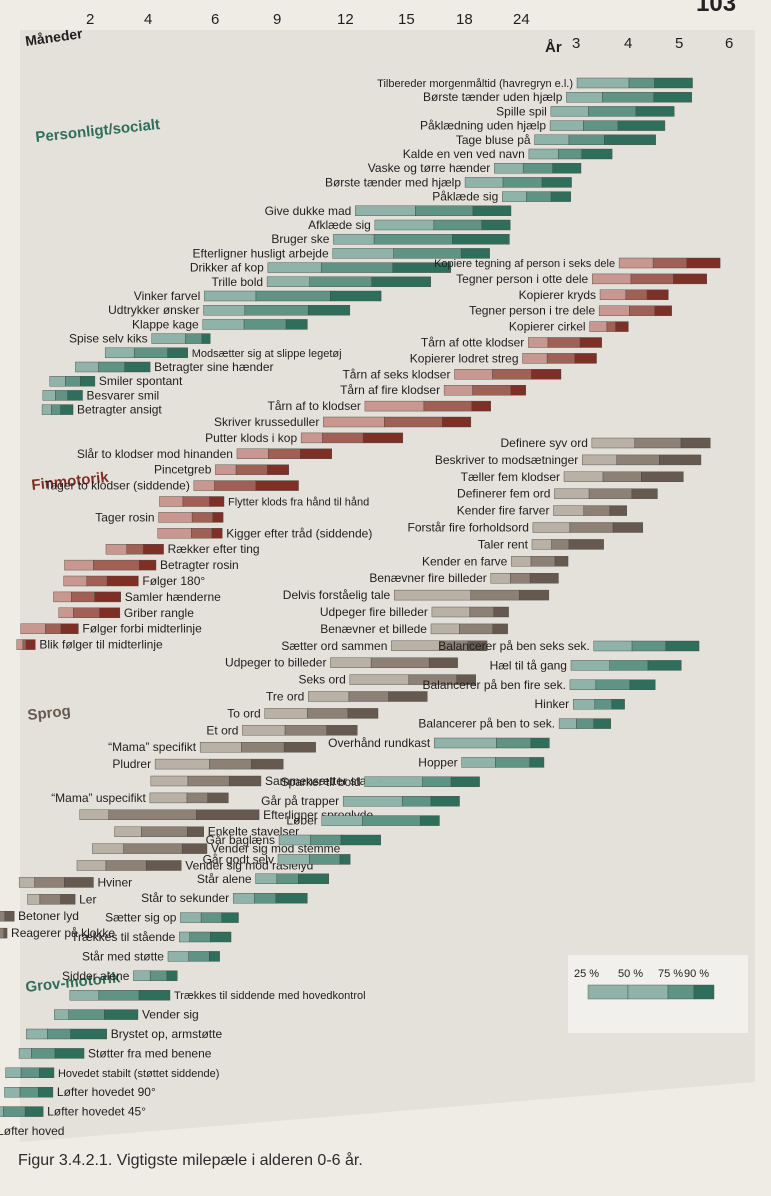 The width and height of the screenshot is (771, 1196). What do you see at coordinates (116, 486) in the screenshot?
I see `milestone-label: Tager to klodser (siddende)` at bounding box center [116, 486].